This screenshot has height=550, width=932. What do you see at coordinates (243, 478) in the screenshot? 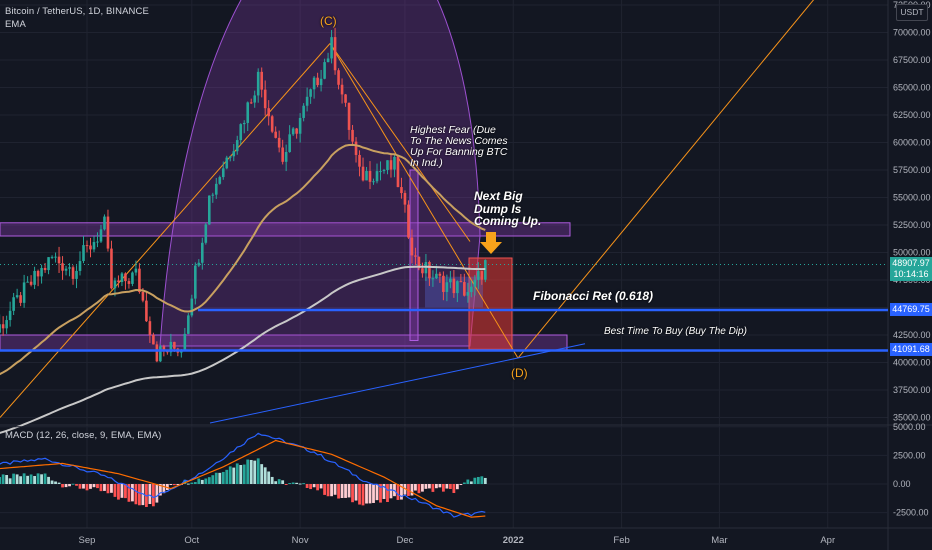
I see `signal-line` at bounding box center [243, 478].